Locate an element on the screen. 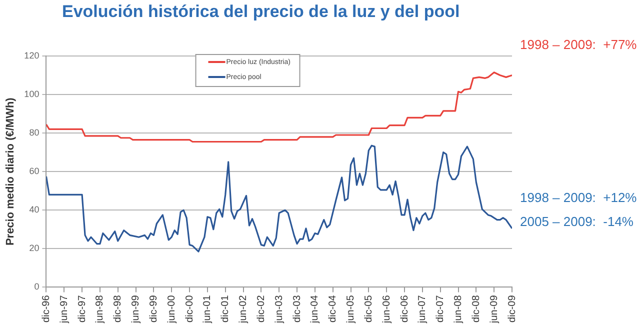  x-tick-label: jun-07 is located at coordinates (422, 309).